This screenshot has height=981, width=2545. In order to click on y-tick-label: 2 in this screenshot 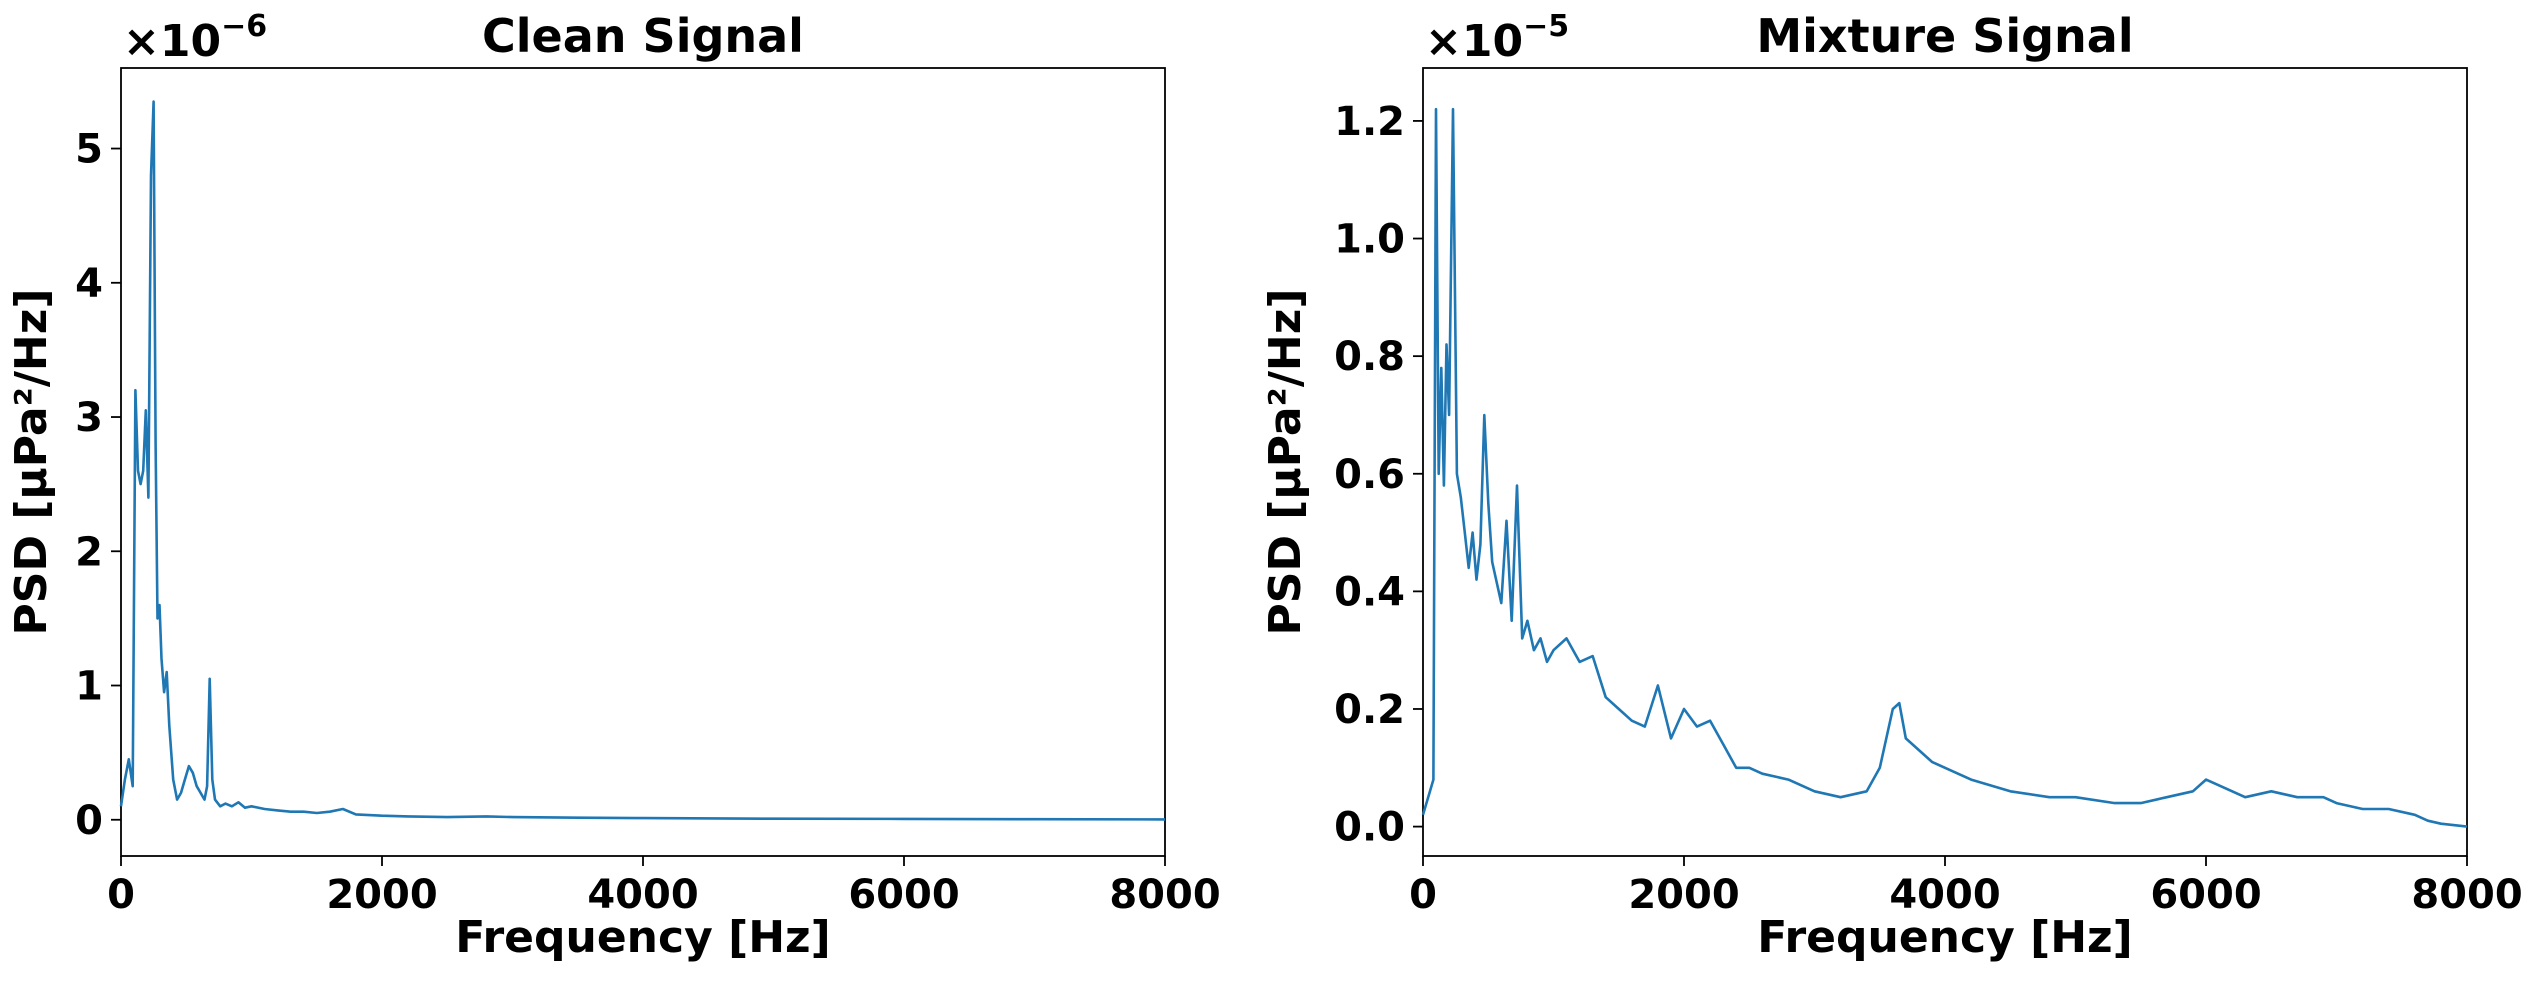, I will do `click(89, 552)`.